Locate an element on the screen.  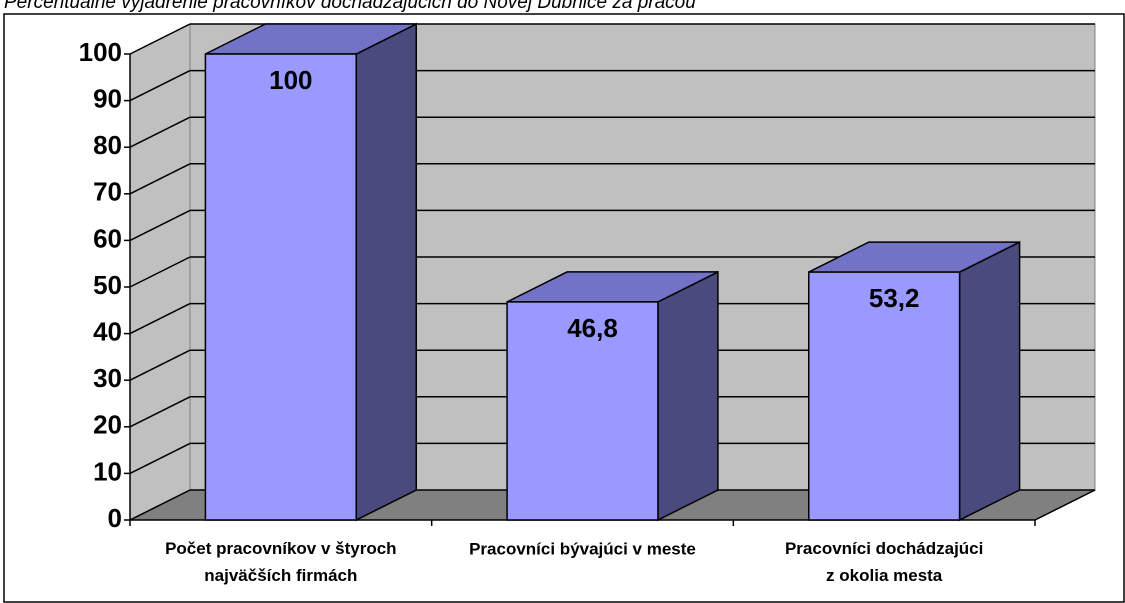
y-tick-label: 20 is located at coordinates (107, 425).